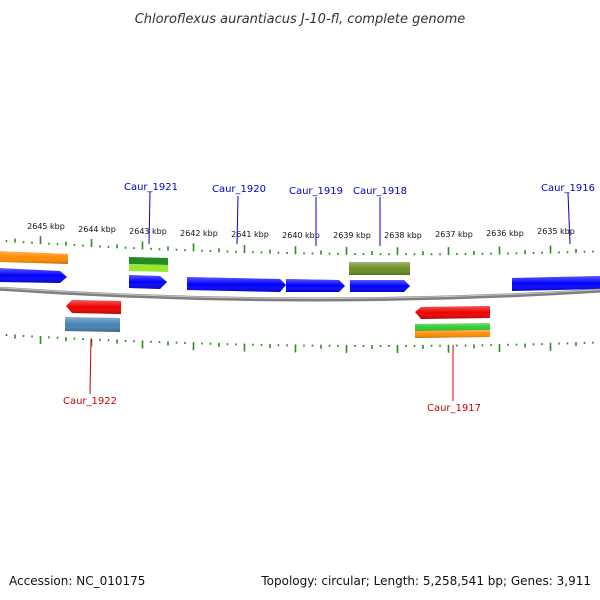  What do you see at coordinates (237, 220) in the screenshot?
I see `leader-caur-1920` at bounding box center [237, 220].